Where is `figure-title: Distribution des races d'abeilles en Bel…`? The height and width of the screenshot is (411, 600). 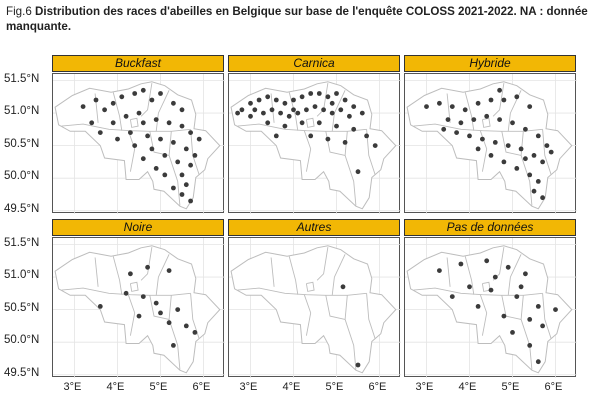
figure-title: Distribution des races d'abeilles en Bel… is located at coordinates (297, 19).